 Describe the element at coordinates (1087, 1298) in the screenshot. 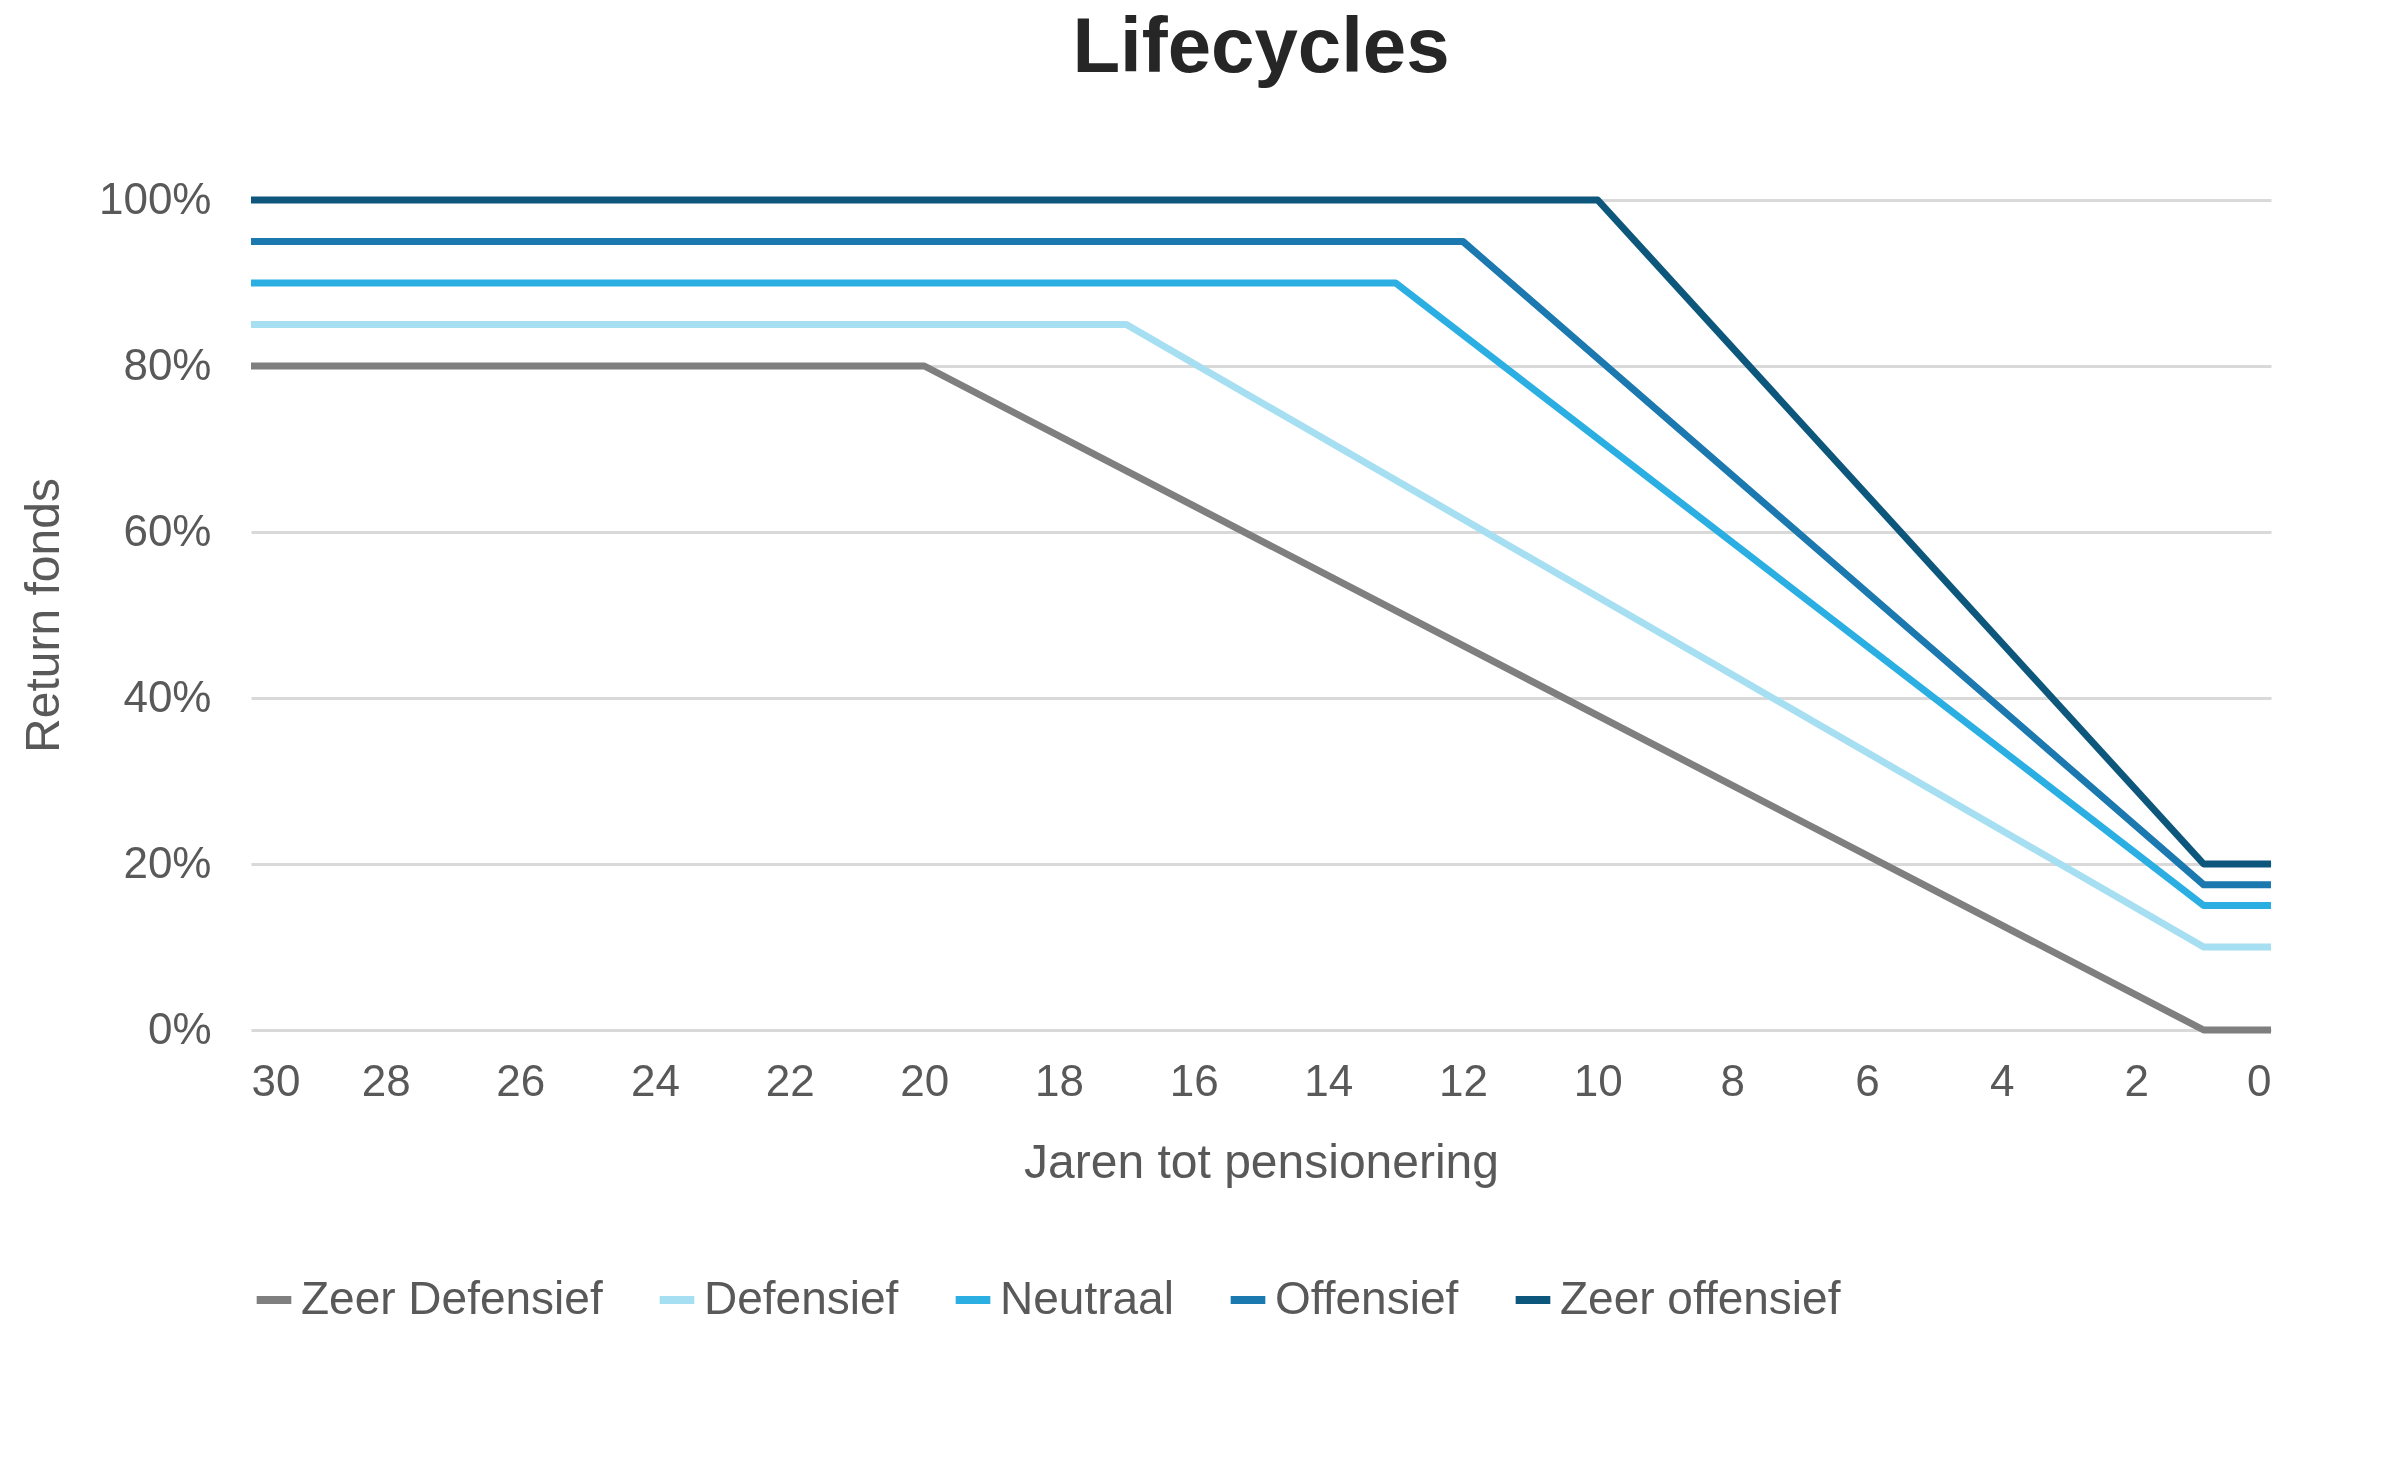

I see `legend-label: Neutraal` at that location.